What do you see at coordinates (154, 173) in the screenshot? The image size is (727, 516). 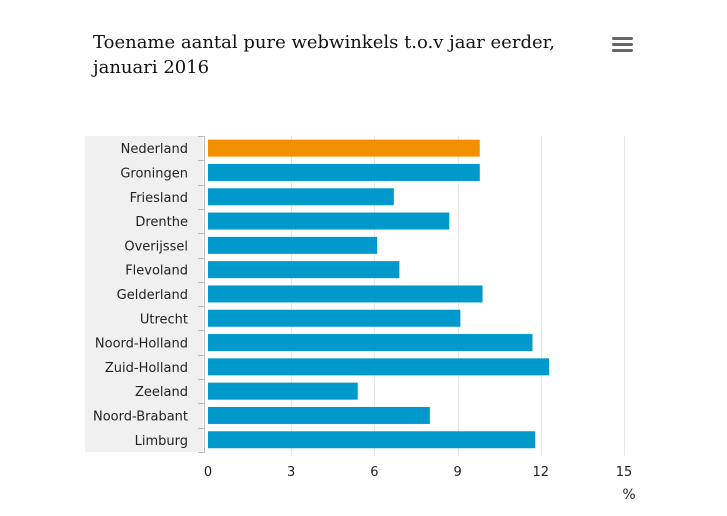 I see `category-label: Groningen` at bounding box center [154, 173].